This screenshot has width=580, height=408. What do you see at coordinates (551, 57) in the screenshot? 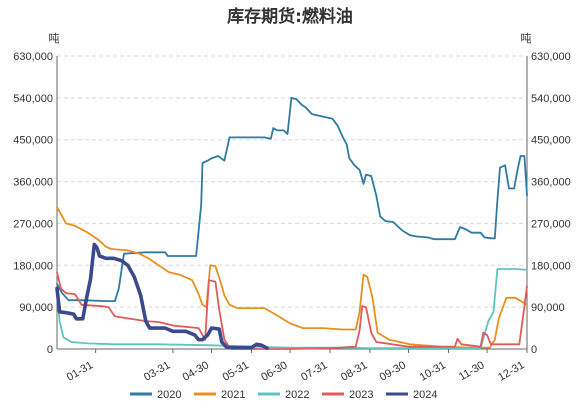
I see `y-tick-label-right: 630,000` at bounding box center [551, 57].